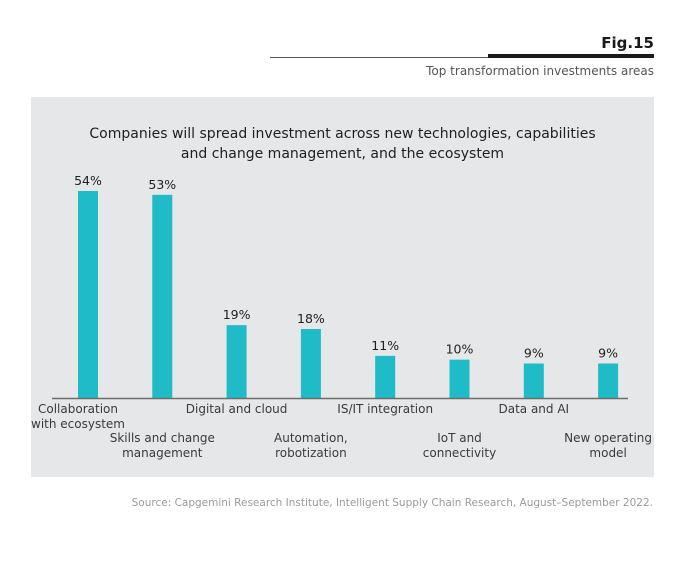 This screenshot has width=678, height=583. Describe the element at coordinates (237, 314) in the screenshot. I see `data-label: 19%` at that location.